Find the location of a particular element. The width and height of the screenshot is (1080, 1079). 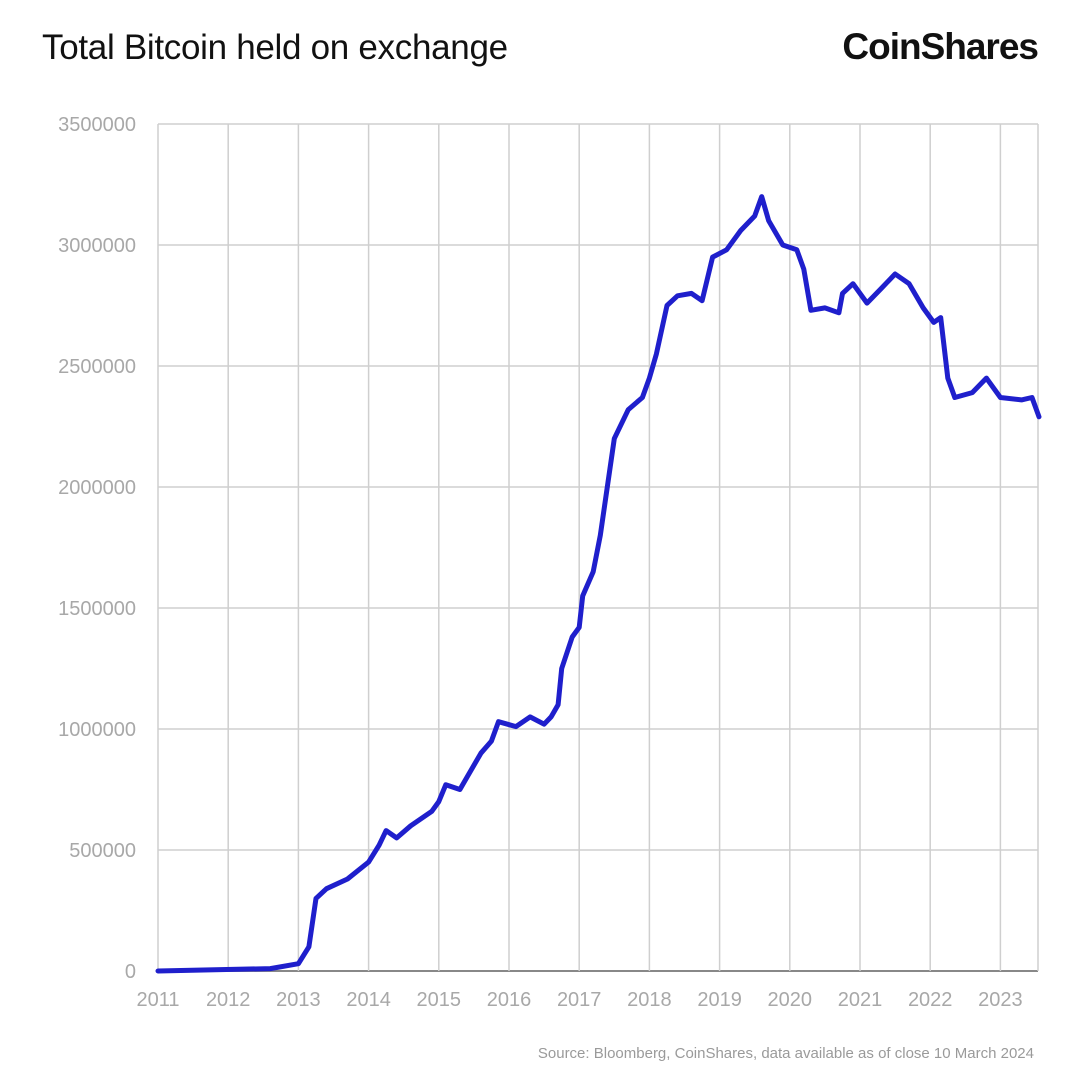

x-tick-label: 2019 is located at coordinates (719, 1000).